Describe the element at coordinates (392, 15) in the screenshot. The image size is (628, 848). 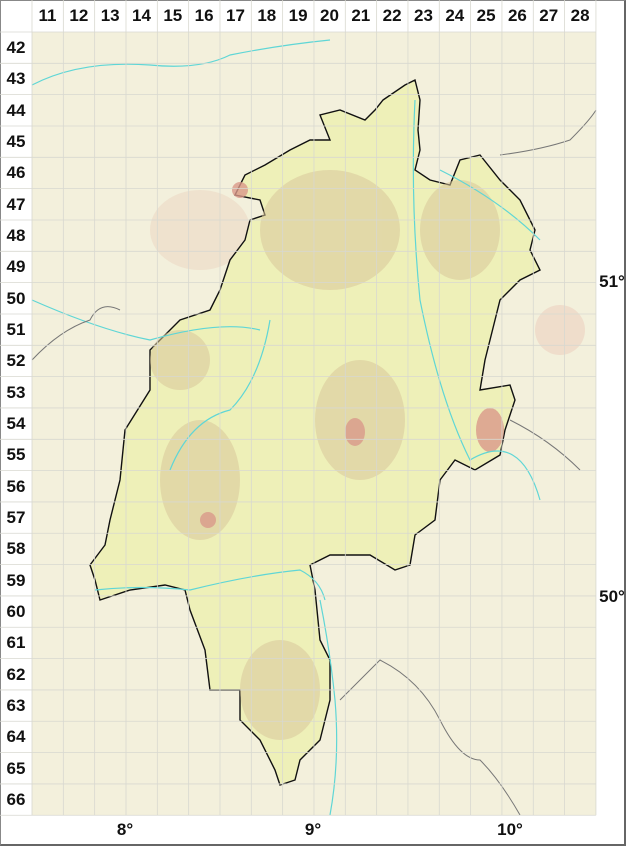
I see `column-label: 22` at that location.